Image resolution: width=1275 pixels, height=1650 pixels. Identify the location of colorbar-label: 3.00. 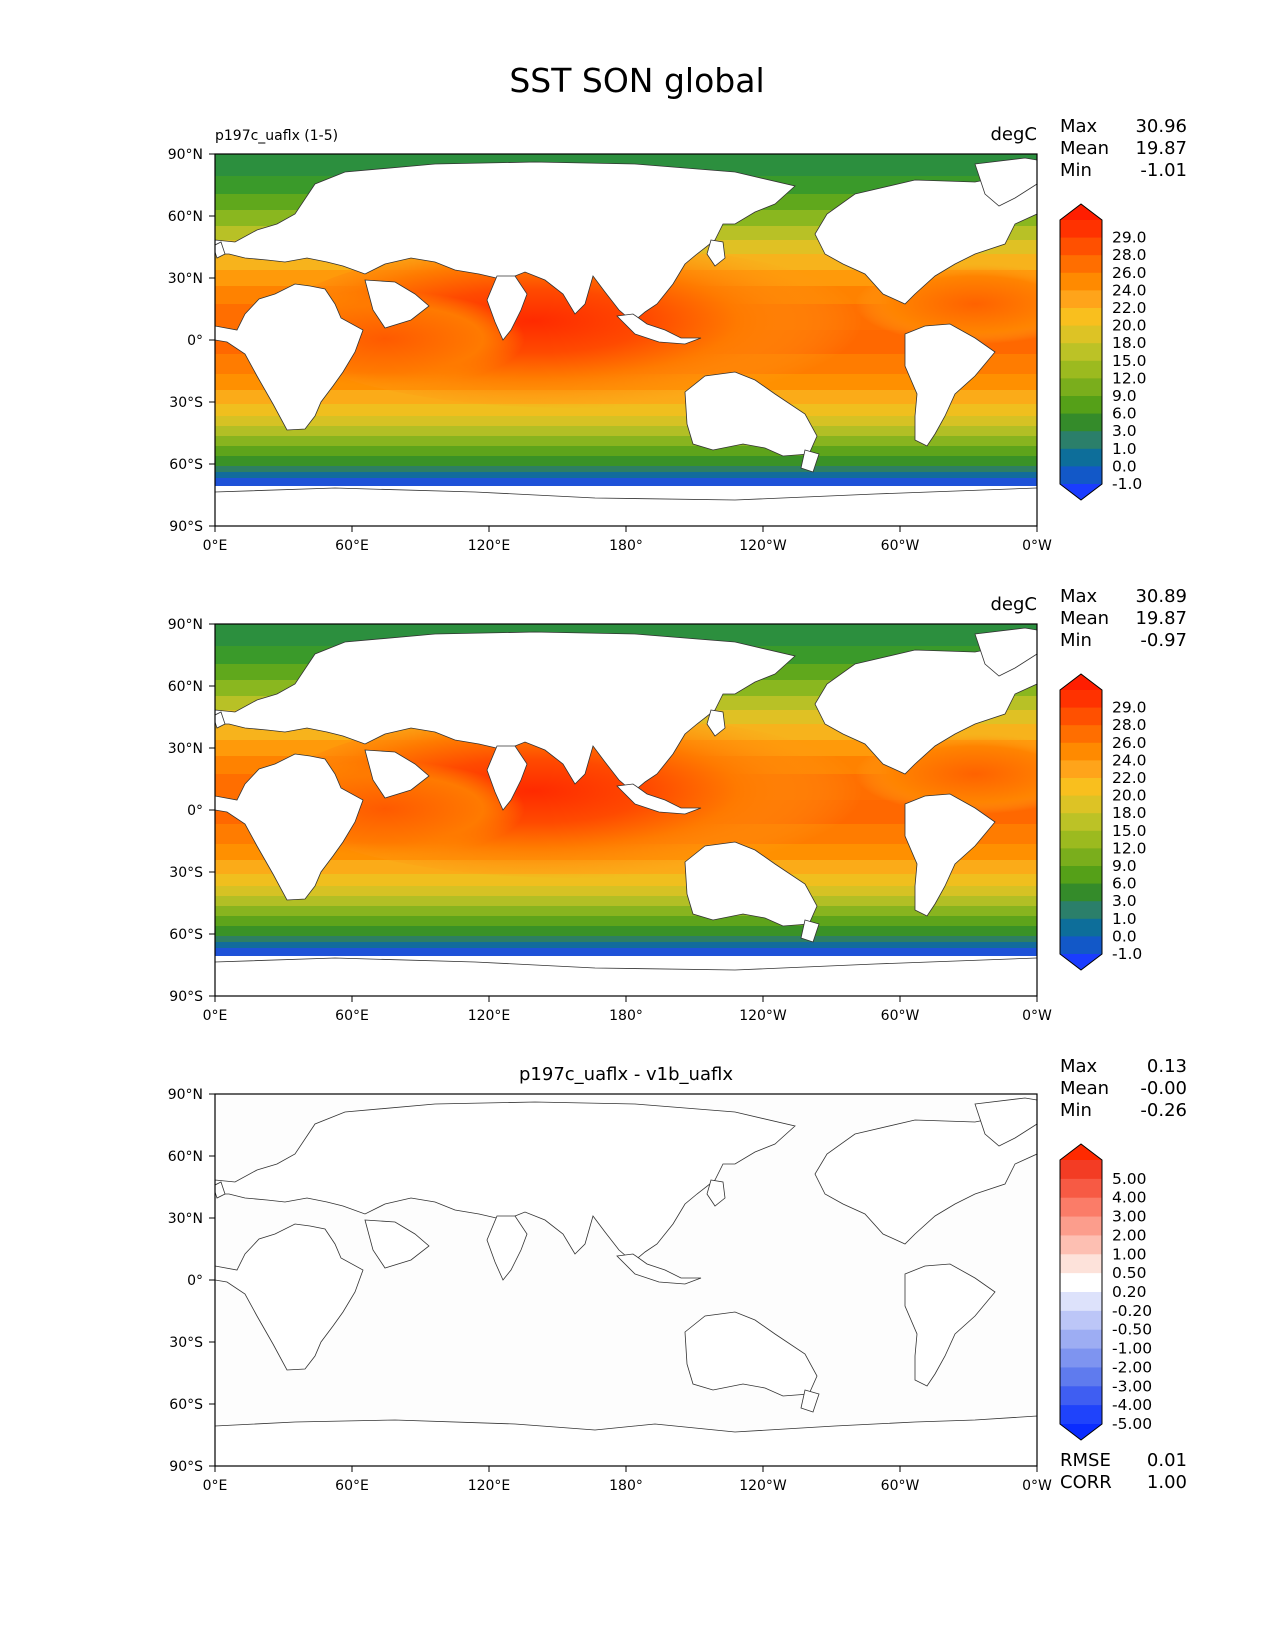
(1129, 1217).